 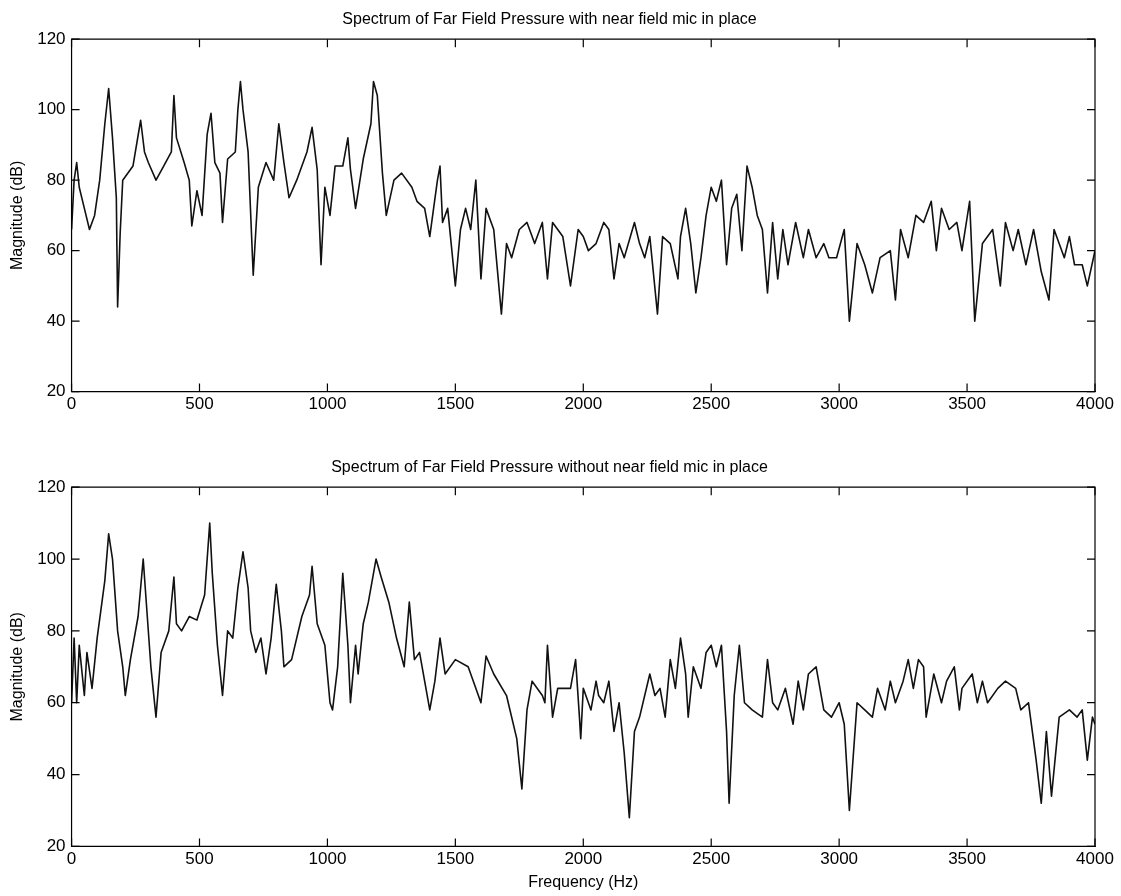 What do you see at coordinates (583, 881) in the screenshot?
I see `x-axis-title: Frequency (Hz)` at bounding box center [583, 881].